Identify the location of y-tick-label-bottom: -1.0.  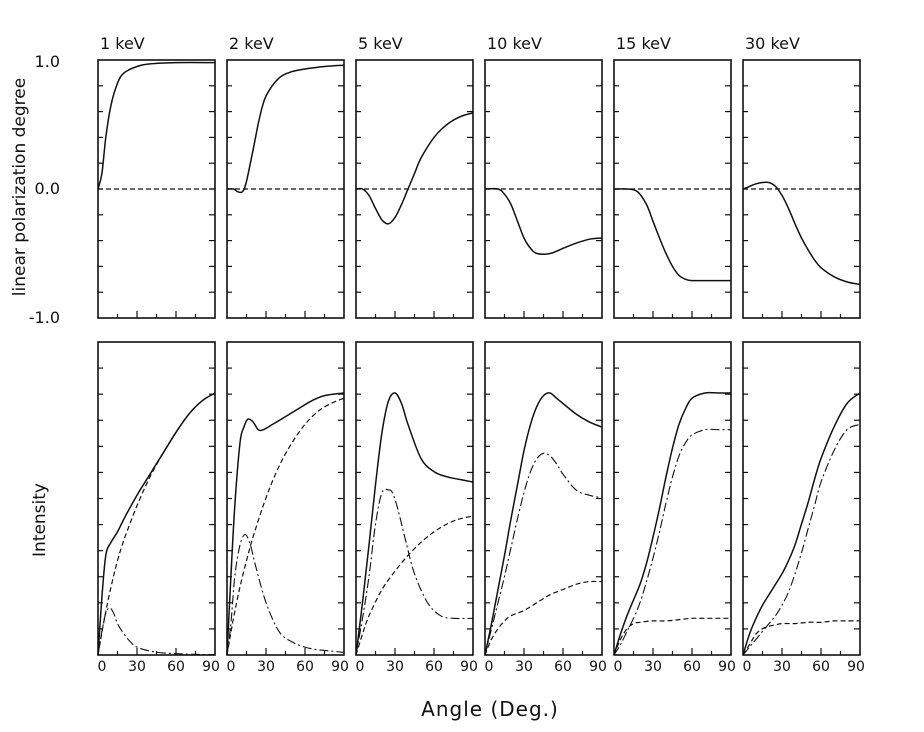
(44, 317).